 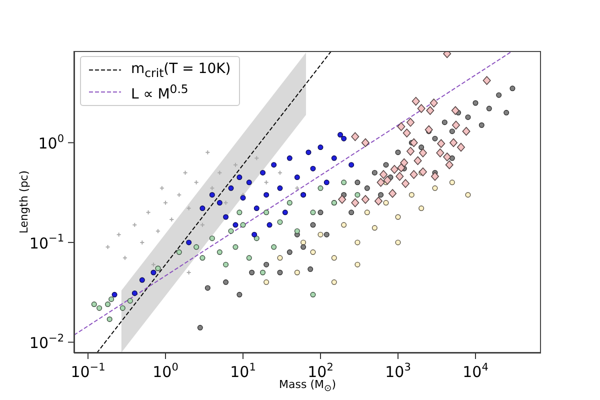 I want to click on y-tick-label: 10$^{0}$, so click(x=51, y=142).